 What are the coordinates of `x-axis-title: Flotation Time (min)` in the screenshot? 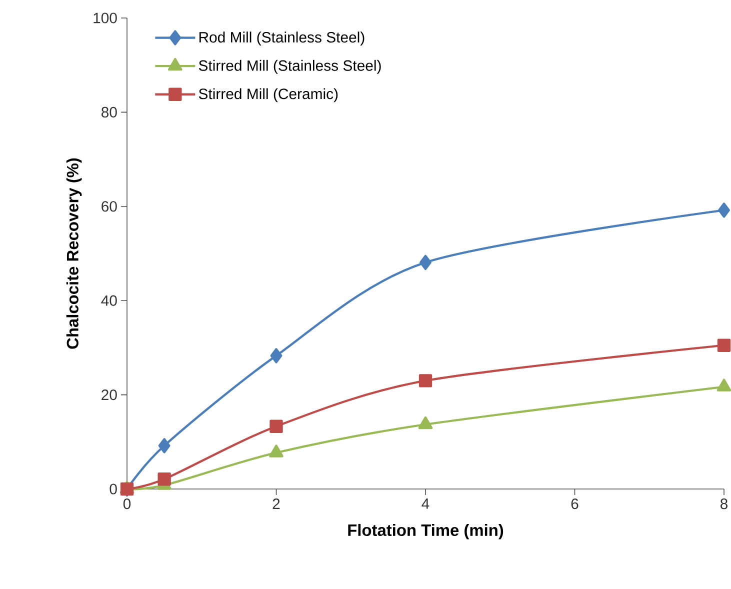 It's located at (426, 532).